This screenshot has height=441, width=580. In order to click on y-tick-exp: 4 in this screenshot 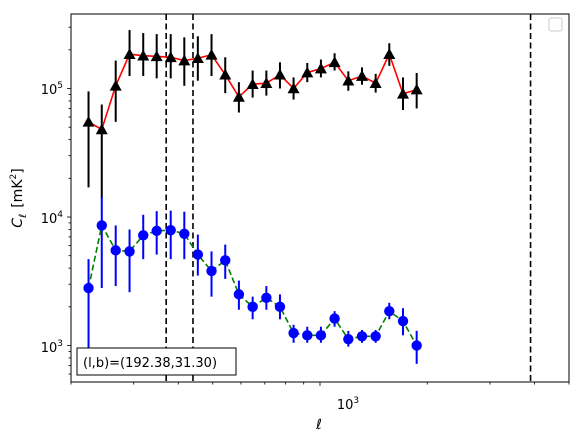, I will do `click(60, 215)`.